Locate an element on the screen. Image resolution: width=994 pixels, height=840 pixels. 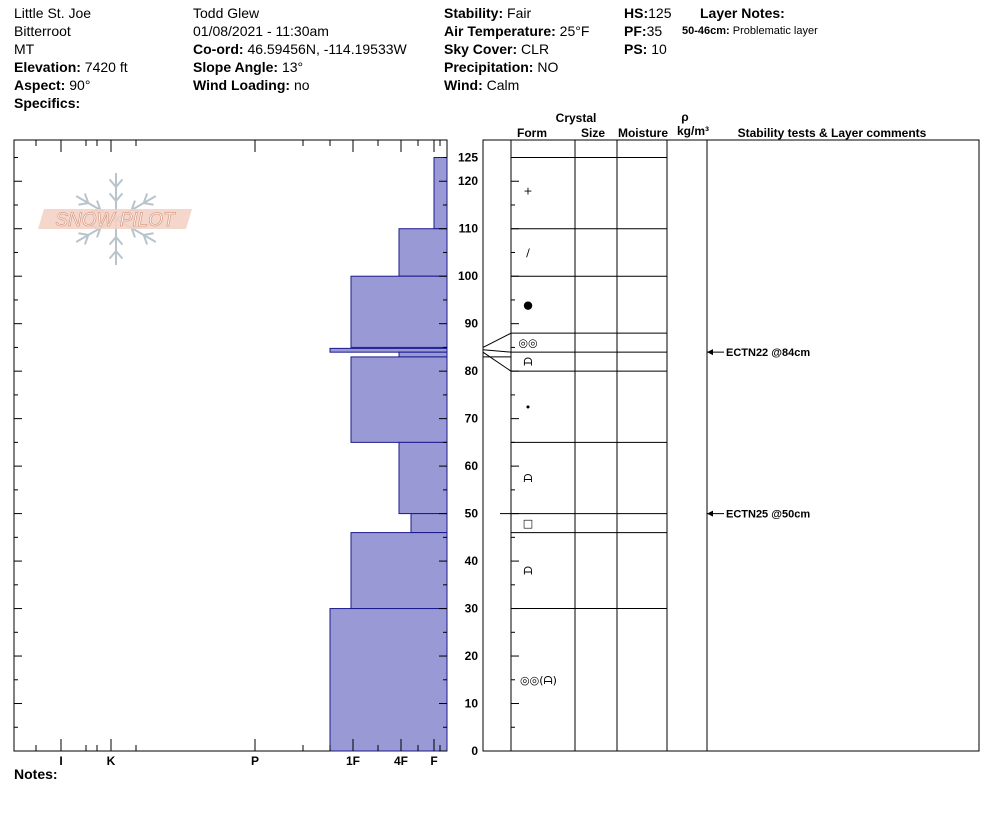
hardness-tick-label: K is located at coordinates (111, 761).